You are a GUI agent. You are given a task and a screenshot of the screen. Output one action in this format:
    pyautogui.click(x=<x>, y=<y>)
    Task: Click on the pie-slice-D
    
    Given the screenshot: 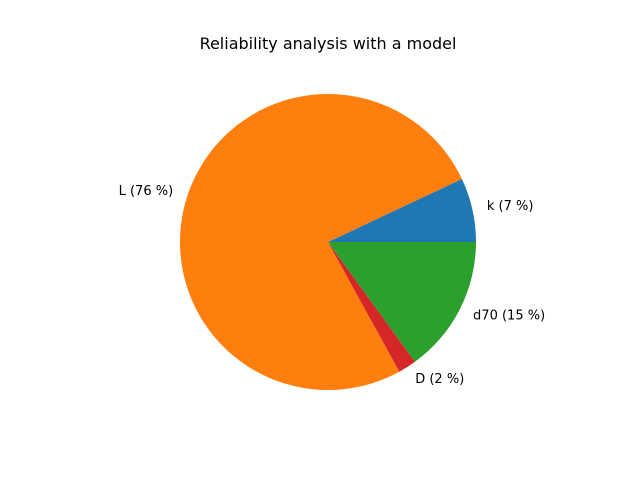 What is the action you would take?
    pyautogui.click(x=371, y=307)
    